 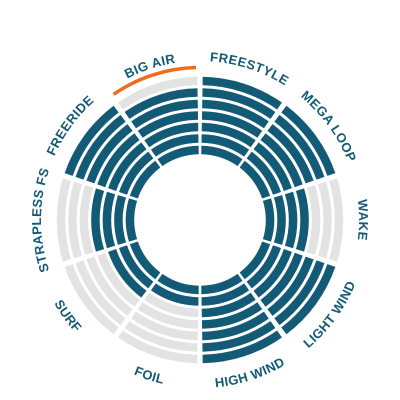 What do you see at coordinates (363, 220) in the screenshot?
I see `label-wake: WAKE` at bounding box center [363, 220].